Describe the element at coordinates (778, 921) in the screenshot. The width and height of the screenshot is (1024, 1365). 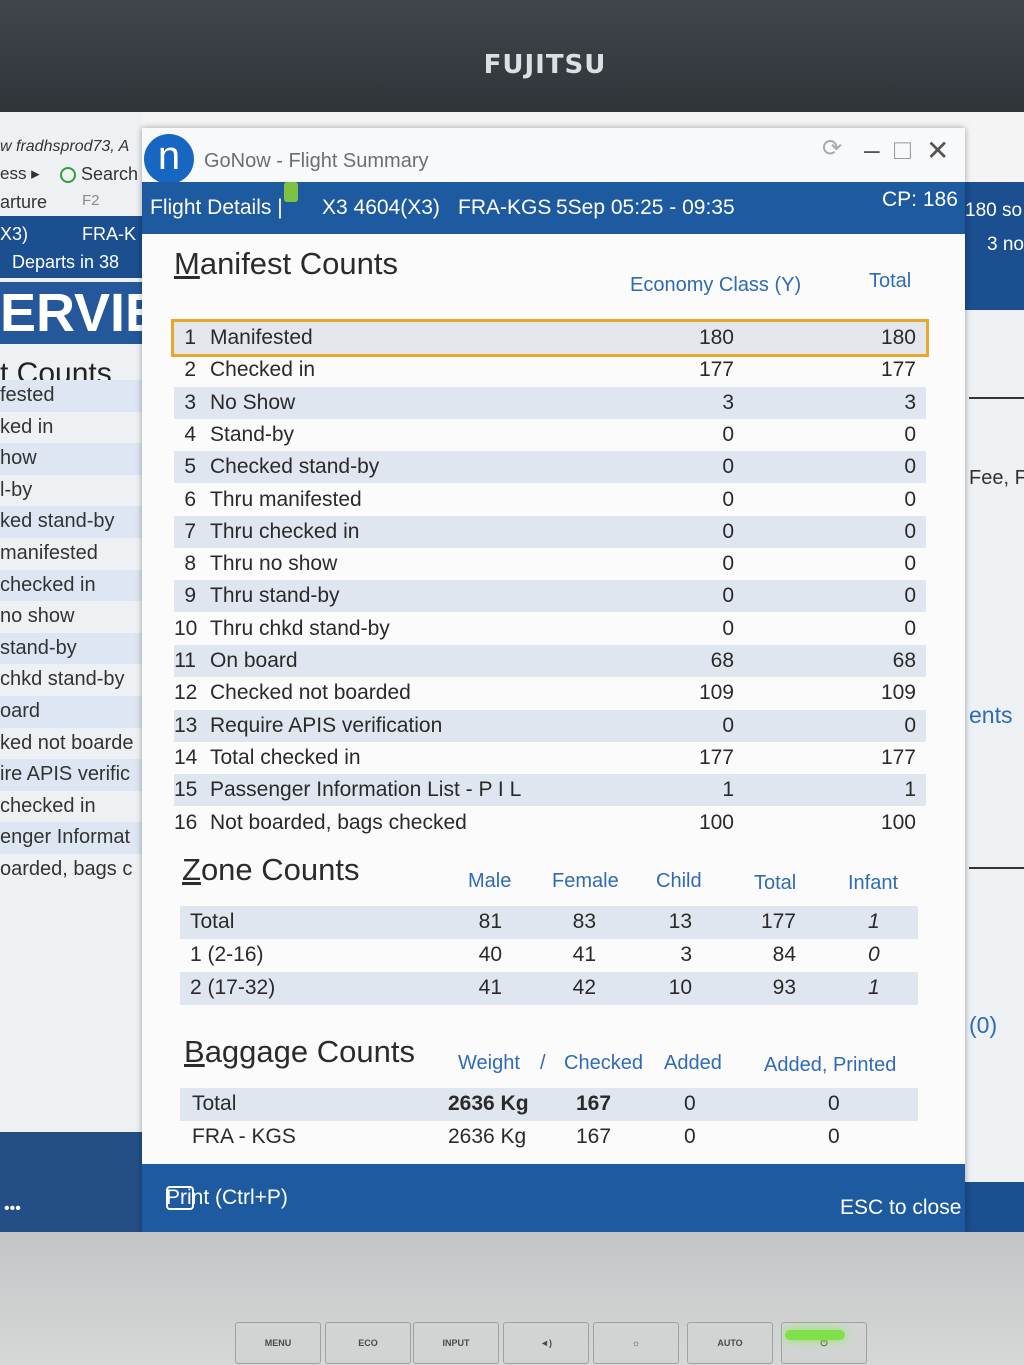
I see `zone-total: 177` at that location.